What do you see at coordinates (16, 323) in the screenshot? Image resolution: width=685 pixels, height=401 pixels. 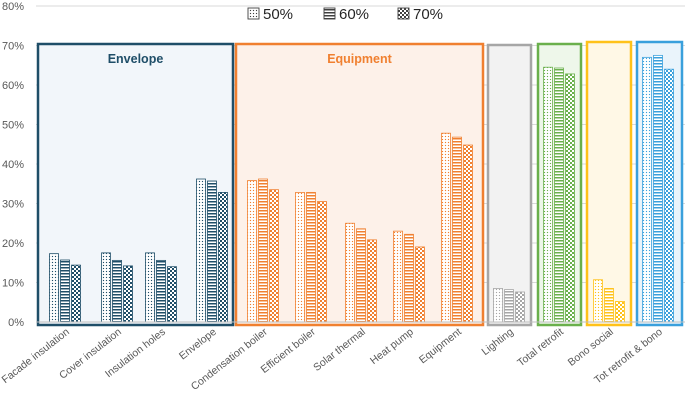 I see `y-tick-label: 0%` at bounding box center [16, 323].